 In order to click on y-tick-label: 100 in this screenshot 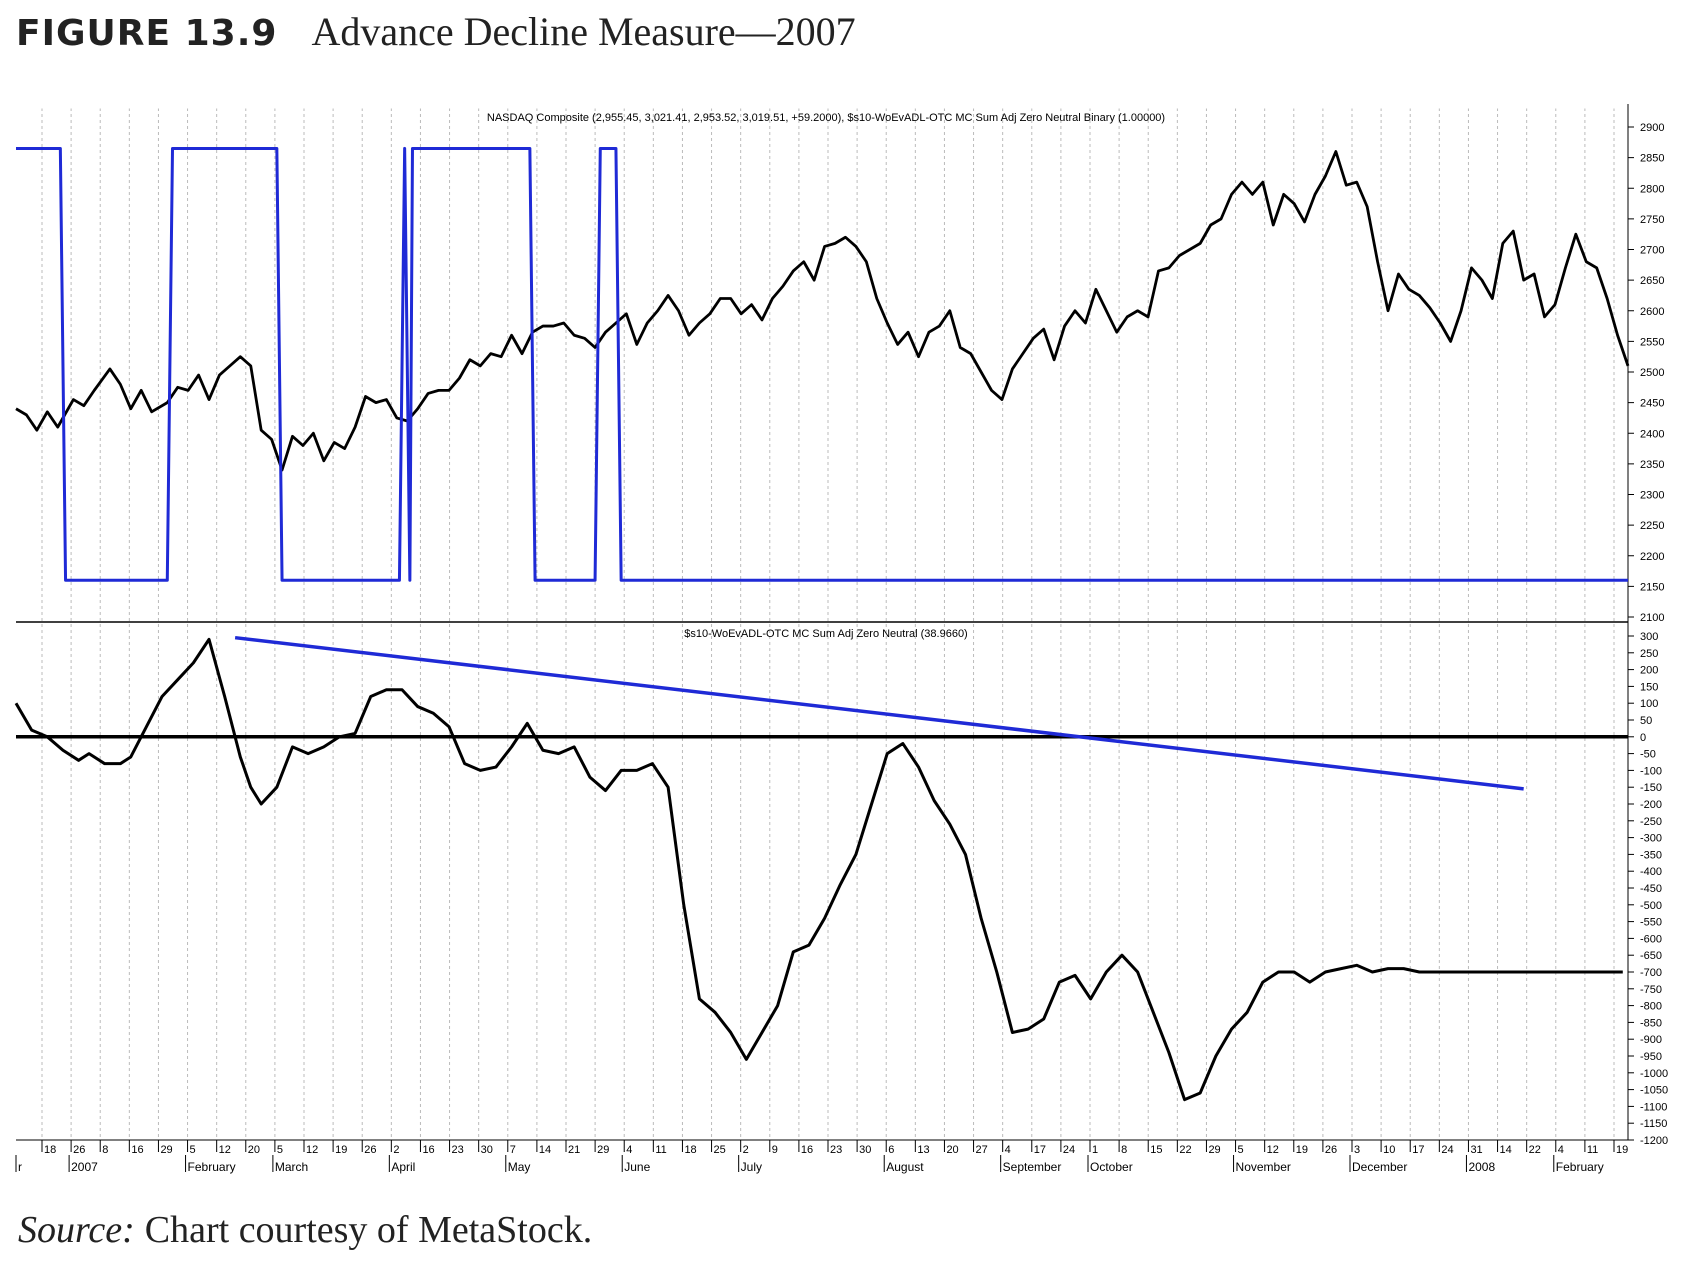, I will do `click(1649, 704)`.